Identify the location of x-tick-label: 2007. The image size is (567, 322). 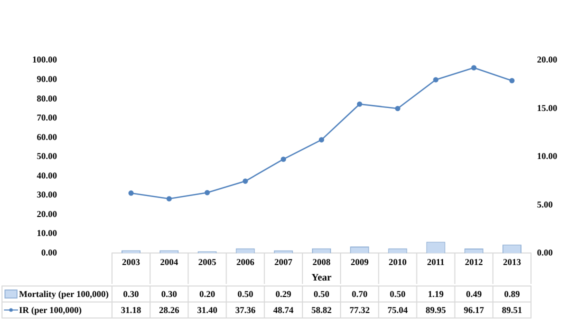
(283, 261).